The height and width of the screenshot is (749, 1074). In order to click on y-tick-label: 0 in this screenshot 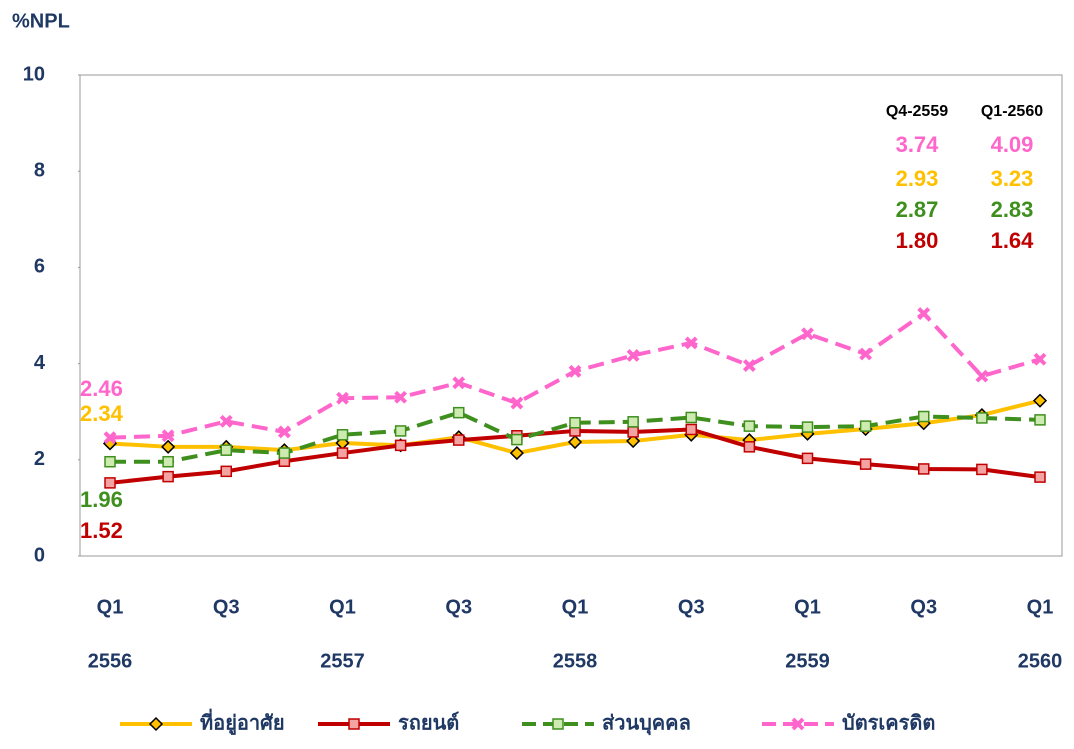, I will do `click(39, 555)`.